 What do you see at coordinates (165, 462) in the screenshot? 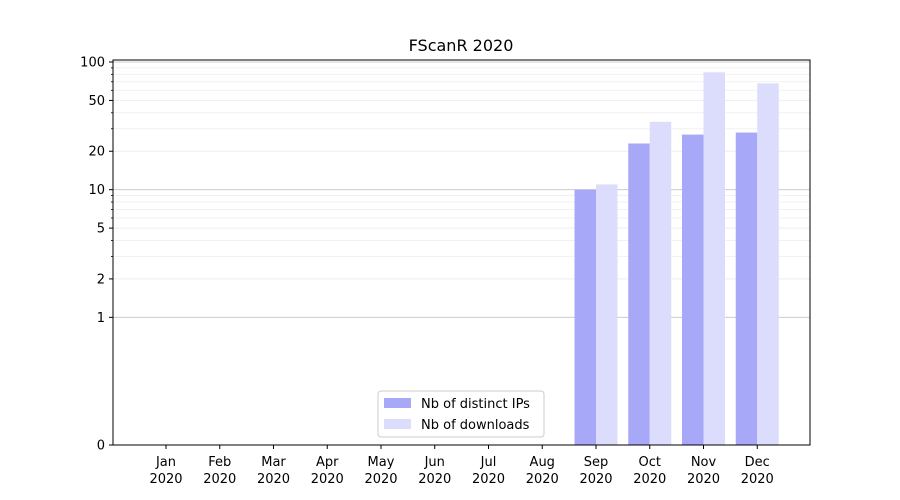
I see `x-tick-label-month: Jan` at bounding box center [165, 462].